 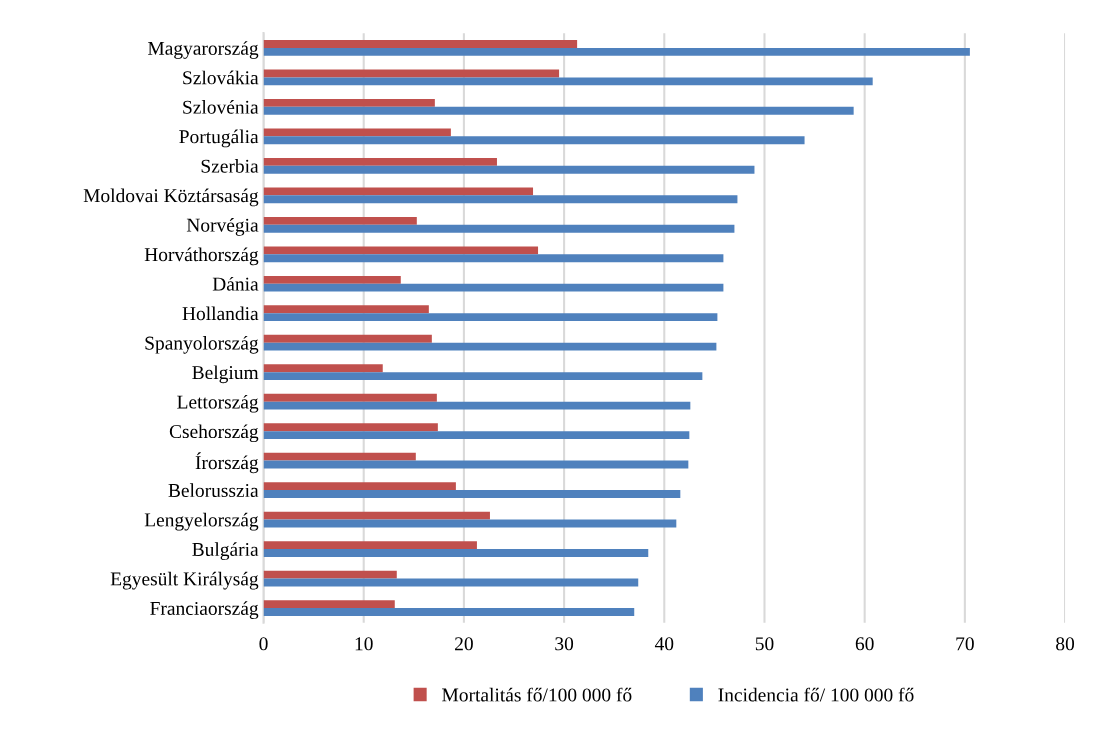 I want to click on y-tick-label: Szlovákia, so click(x=221, y=77).